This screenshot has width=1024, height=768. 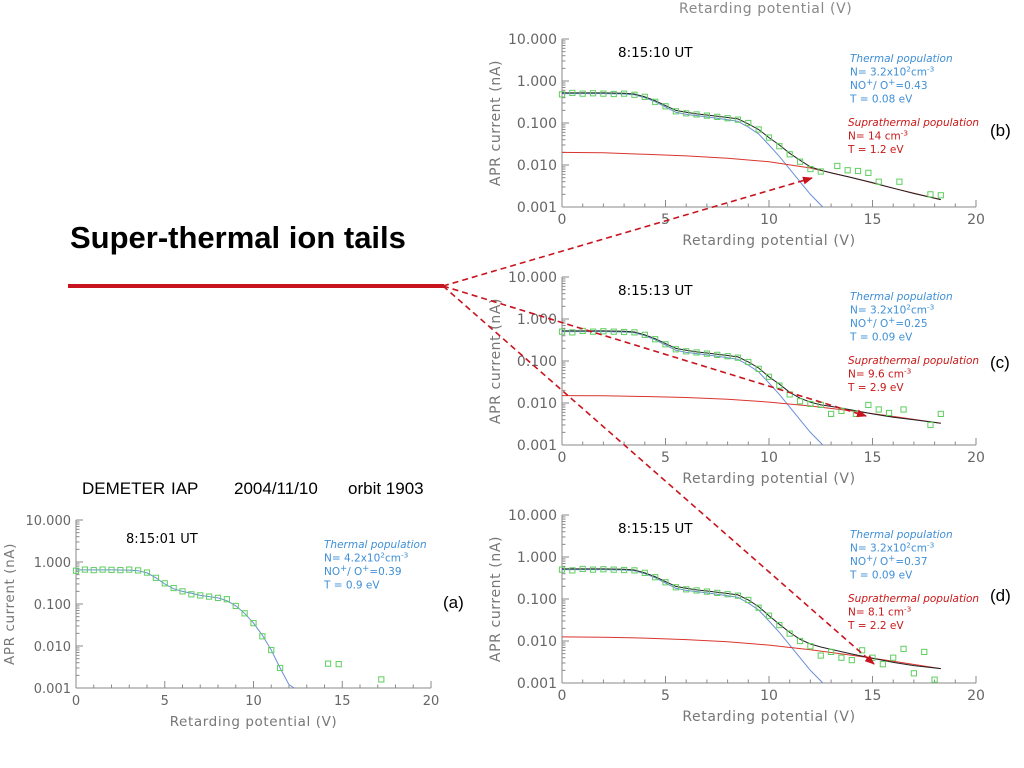 I want to click on panel-b-suprathermal-temperature: T = 1.2 eV, so click(x=875, y=150).